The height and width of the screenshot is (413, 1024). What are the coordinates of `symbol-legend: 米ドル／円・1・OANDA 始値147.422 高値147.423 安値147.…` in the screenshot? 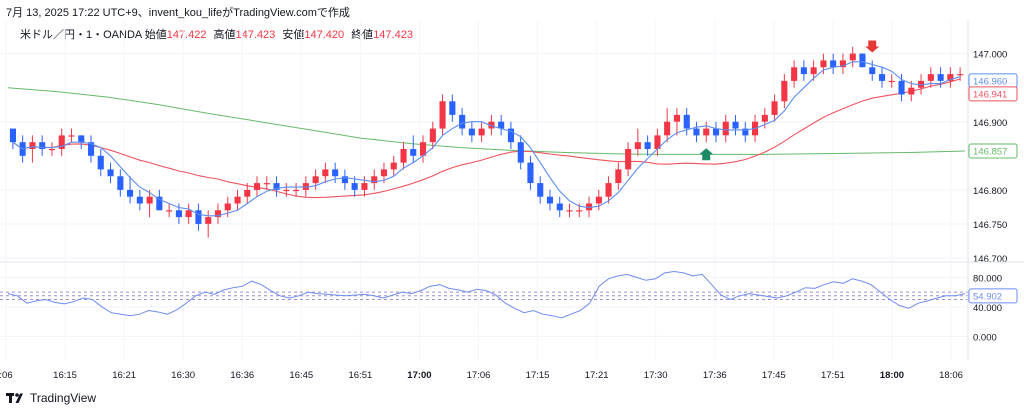 It's located at (218, 34).